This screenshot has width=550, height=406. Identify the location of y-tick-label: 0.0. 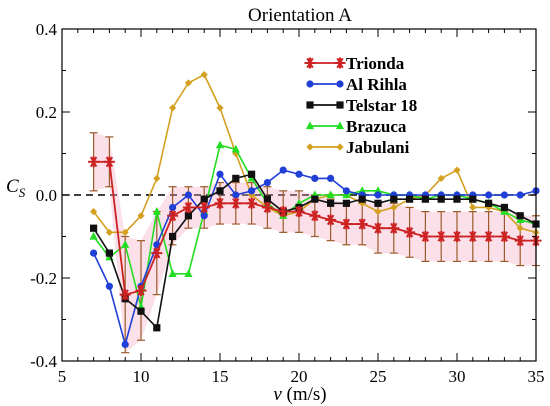
(46, 195).